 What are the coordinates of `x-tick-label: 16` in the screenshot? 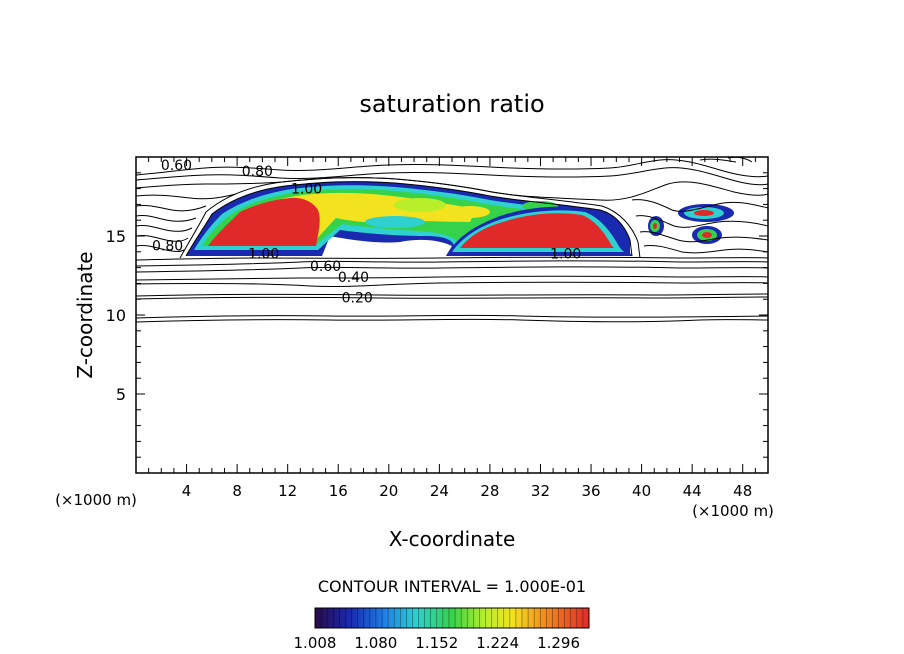 It's located at (338, 491).